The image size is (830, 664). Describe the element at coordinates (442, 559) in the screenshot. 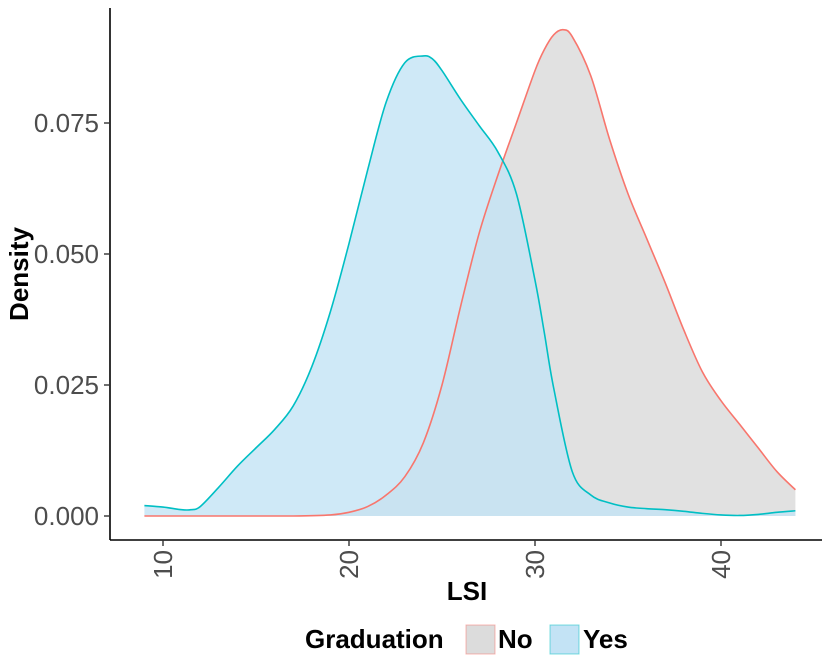

I see `x-ticks: 10 20 30 40` at that location.